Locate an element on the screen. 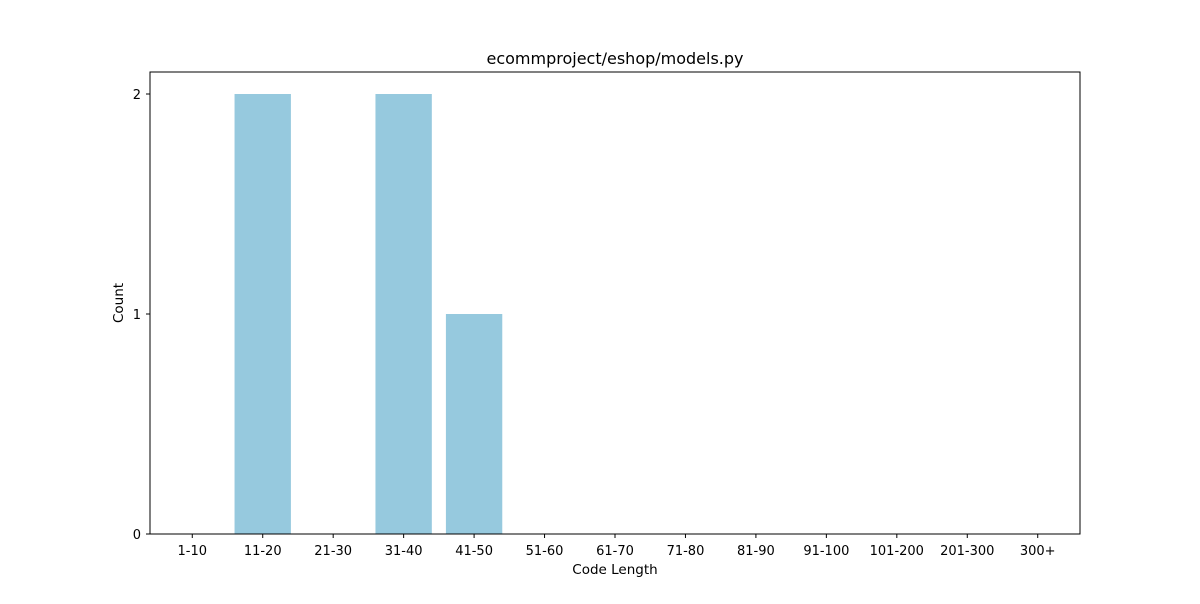 The width and height of the screenshot is (1200, 604). x-tick-label: 300+ is located at coordinates (1038, 551).